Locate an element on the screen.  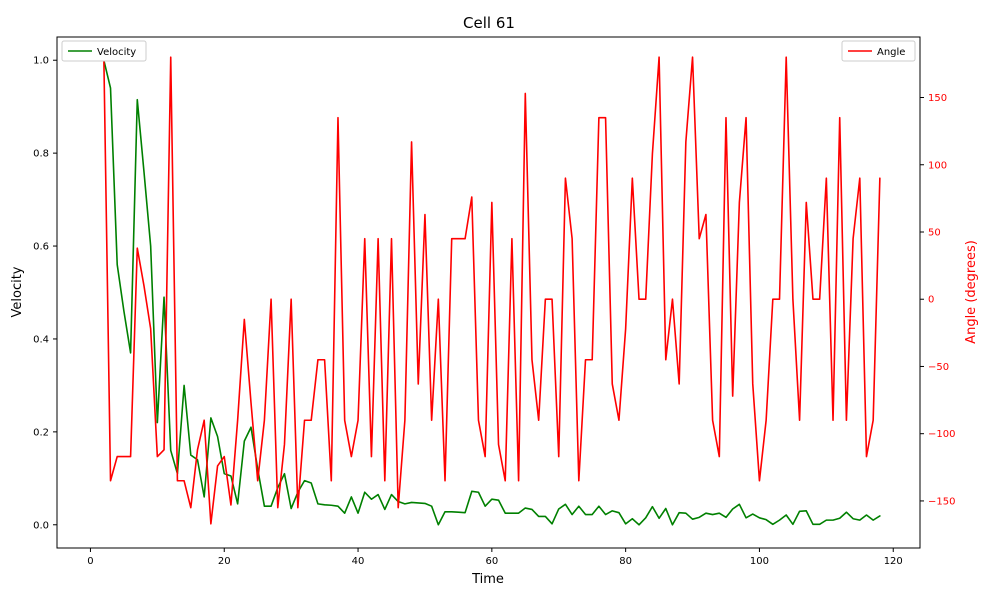
x-tick-label: 40 is located at coordinates (358, 561).